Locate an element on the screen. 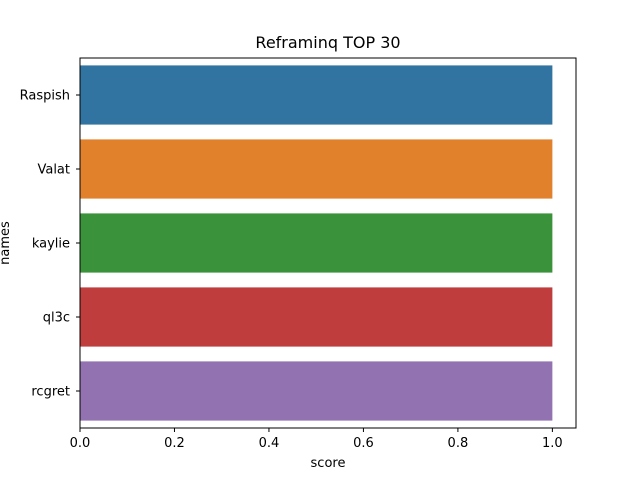 This screenshot has height=480, width=640. y-axis-label: names is located at coordinates (6, 243).